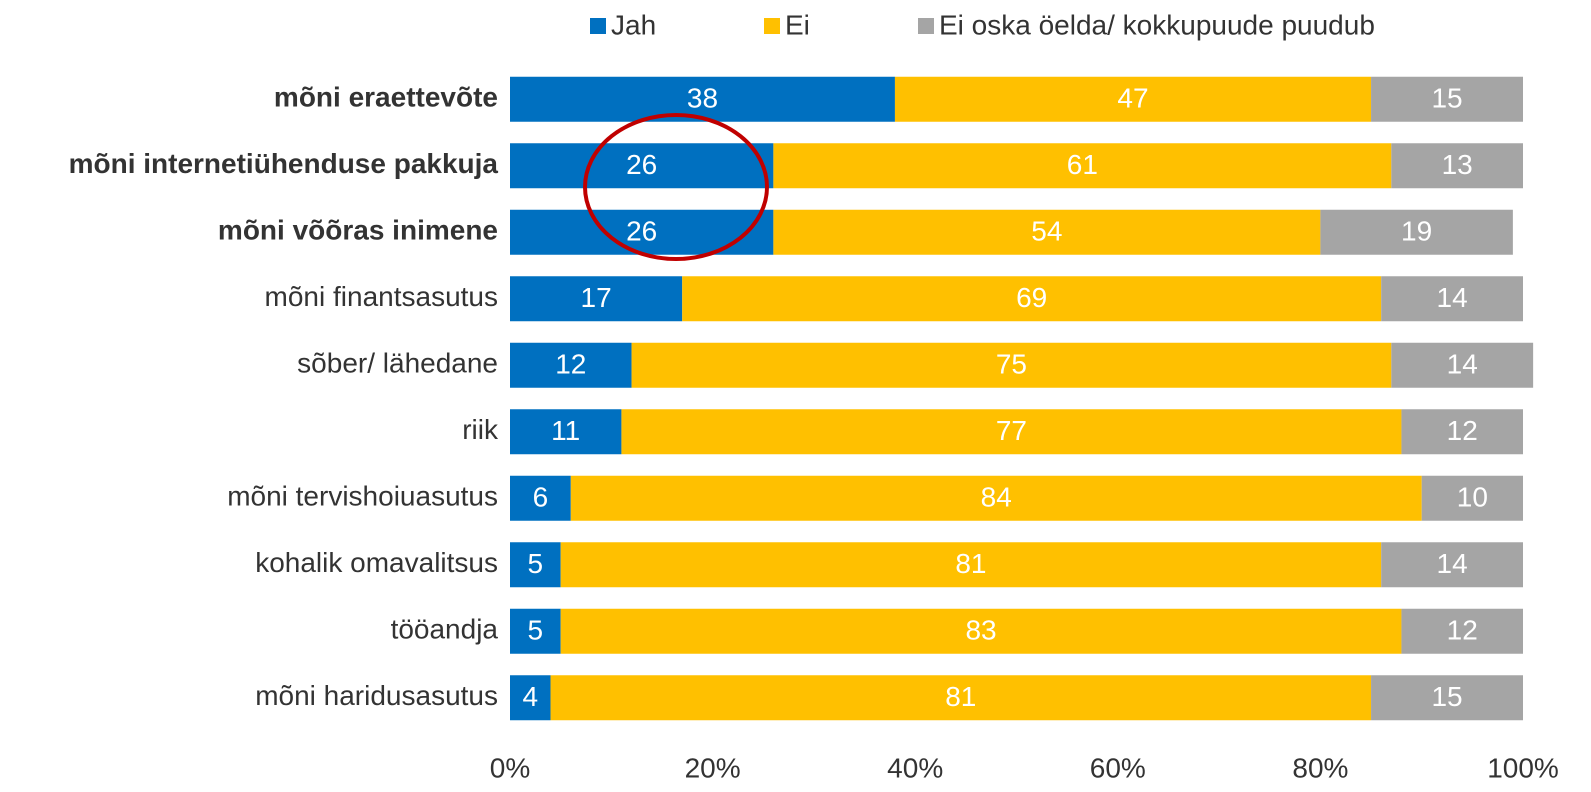 This screenshot has height=792, width=1591. I want to click on x-tick-label: 60%, so click(1118, 767).